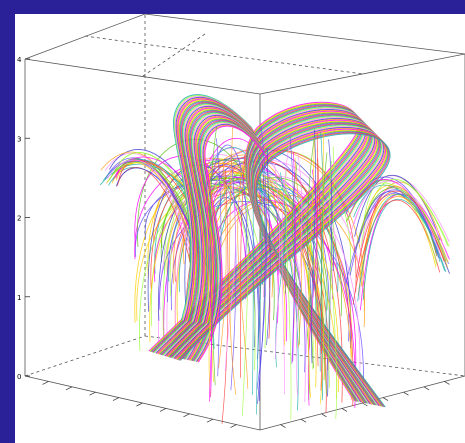 Image resolution: width=465 pixels, height=443 pixels. I want to click on z-axis-tick-labels: 0 1 2 3 4, so click(19, 218).